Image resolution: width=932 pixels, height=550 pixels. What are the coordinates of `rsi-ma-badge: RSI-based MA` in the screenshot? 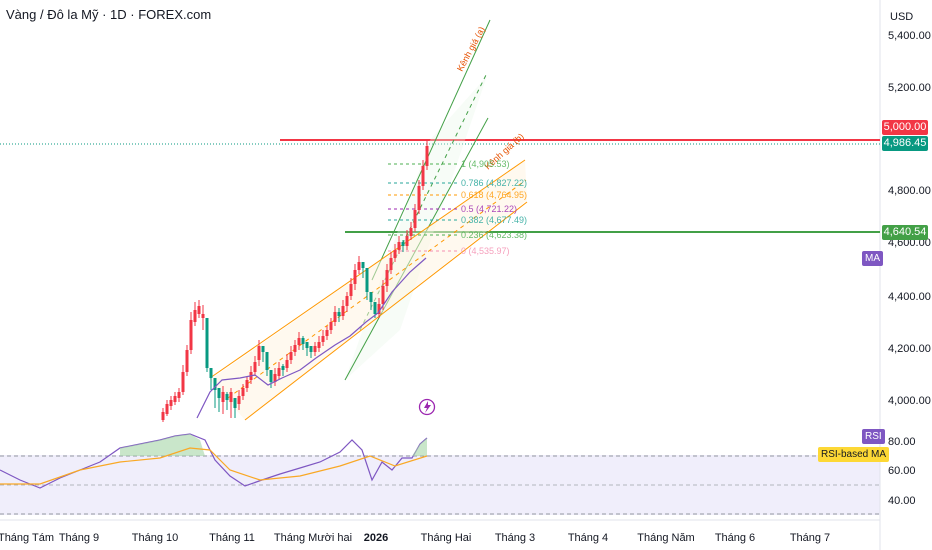 It's located at (854, 454).